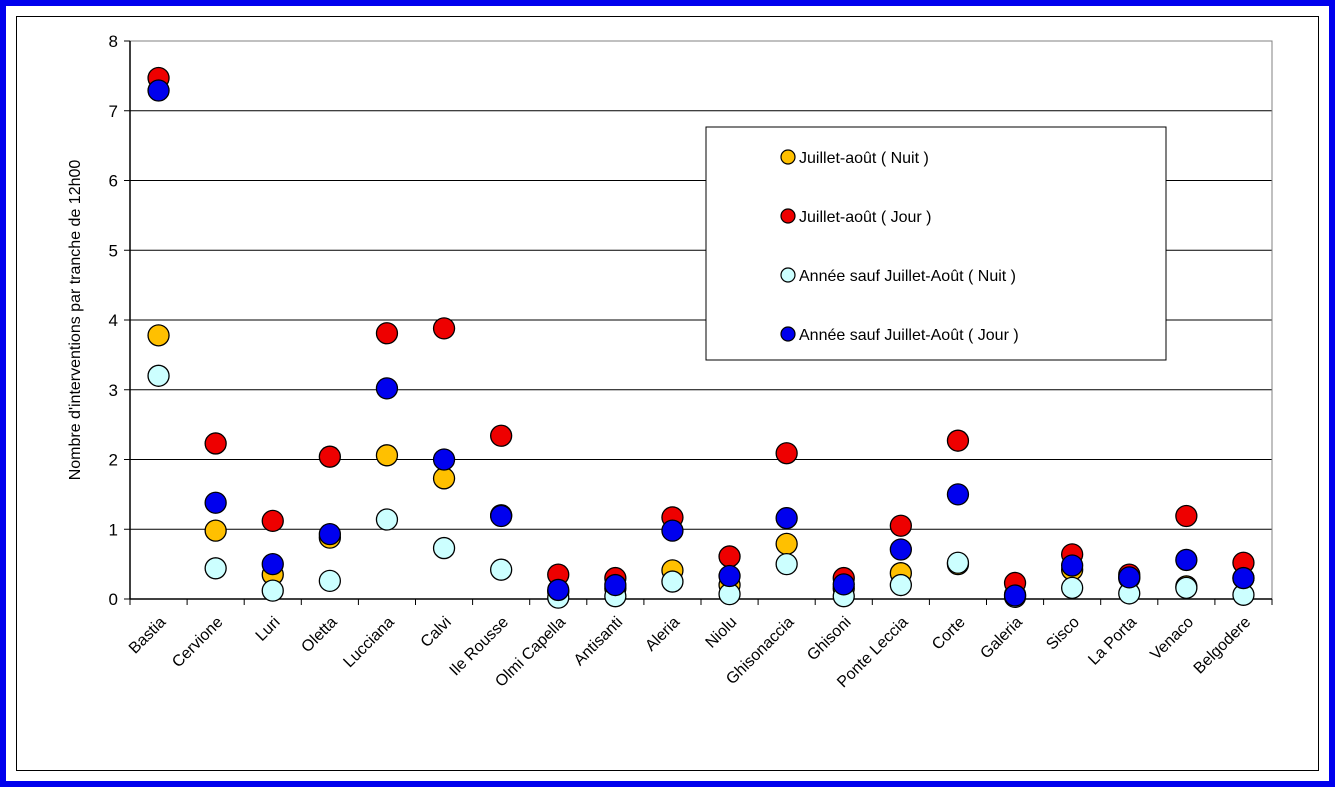 This screenshot has width=1335, height=787. I want to click on x-category-label: Venaco, so click(1172, 639).